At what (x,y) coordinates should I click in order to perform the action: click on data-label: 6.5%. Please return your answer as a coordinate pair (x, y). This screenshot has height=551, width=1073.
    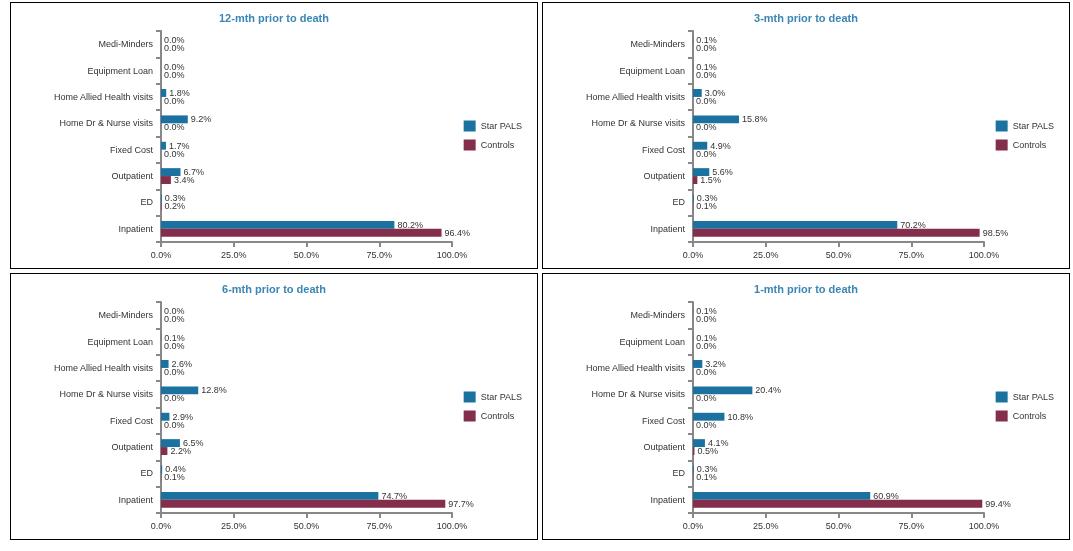
    Looking at the image, I should click on (193, 443).